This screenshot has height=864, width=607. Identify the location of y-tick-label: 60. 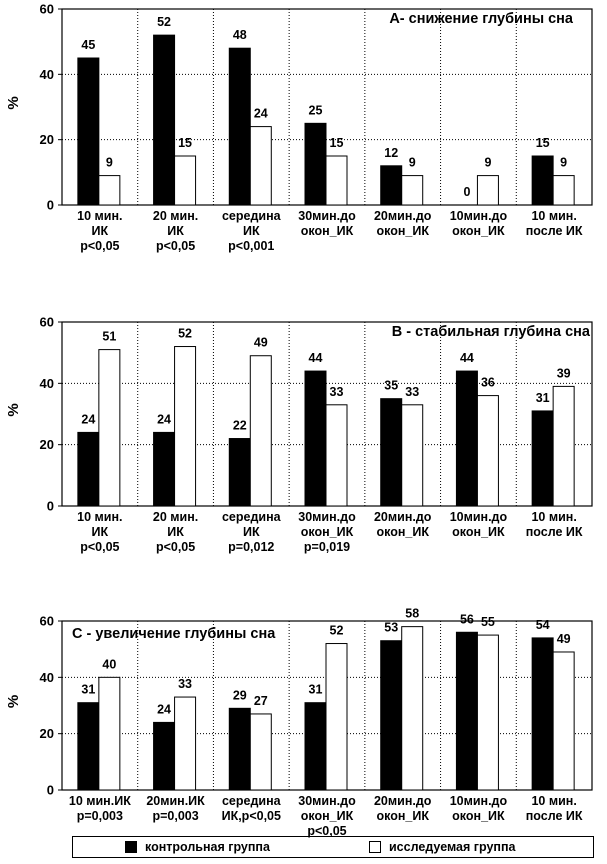
(47, 621).